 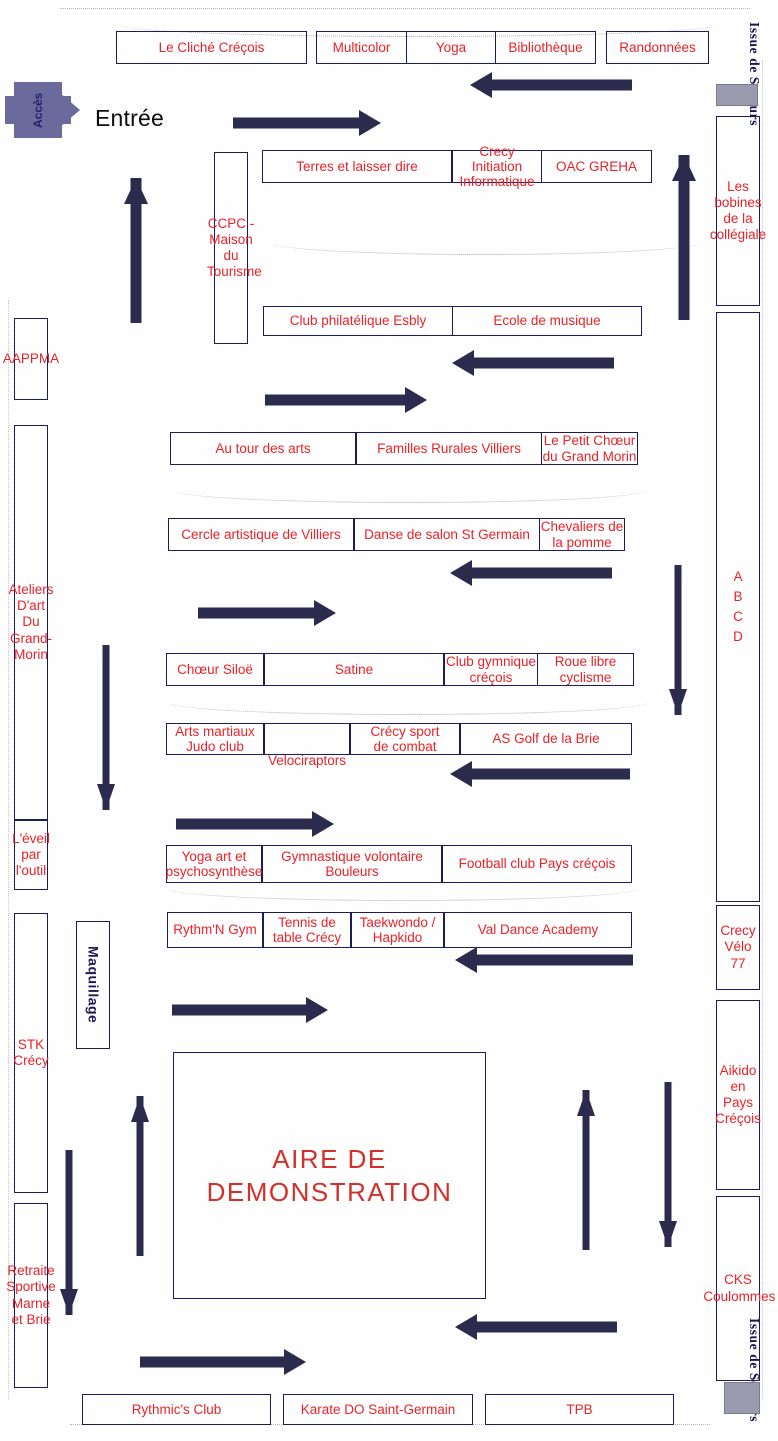 I want to click on stand-football-club-pays-crecois: Football club Pays créçois, so click(x=537, y=864).